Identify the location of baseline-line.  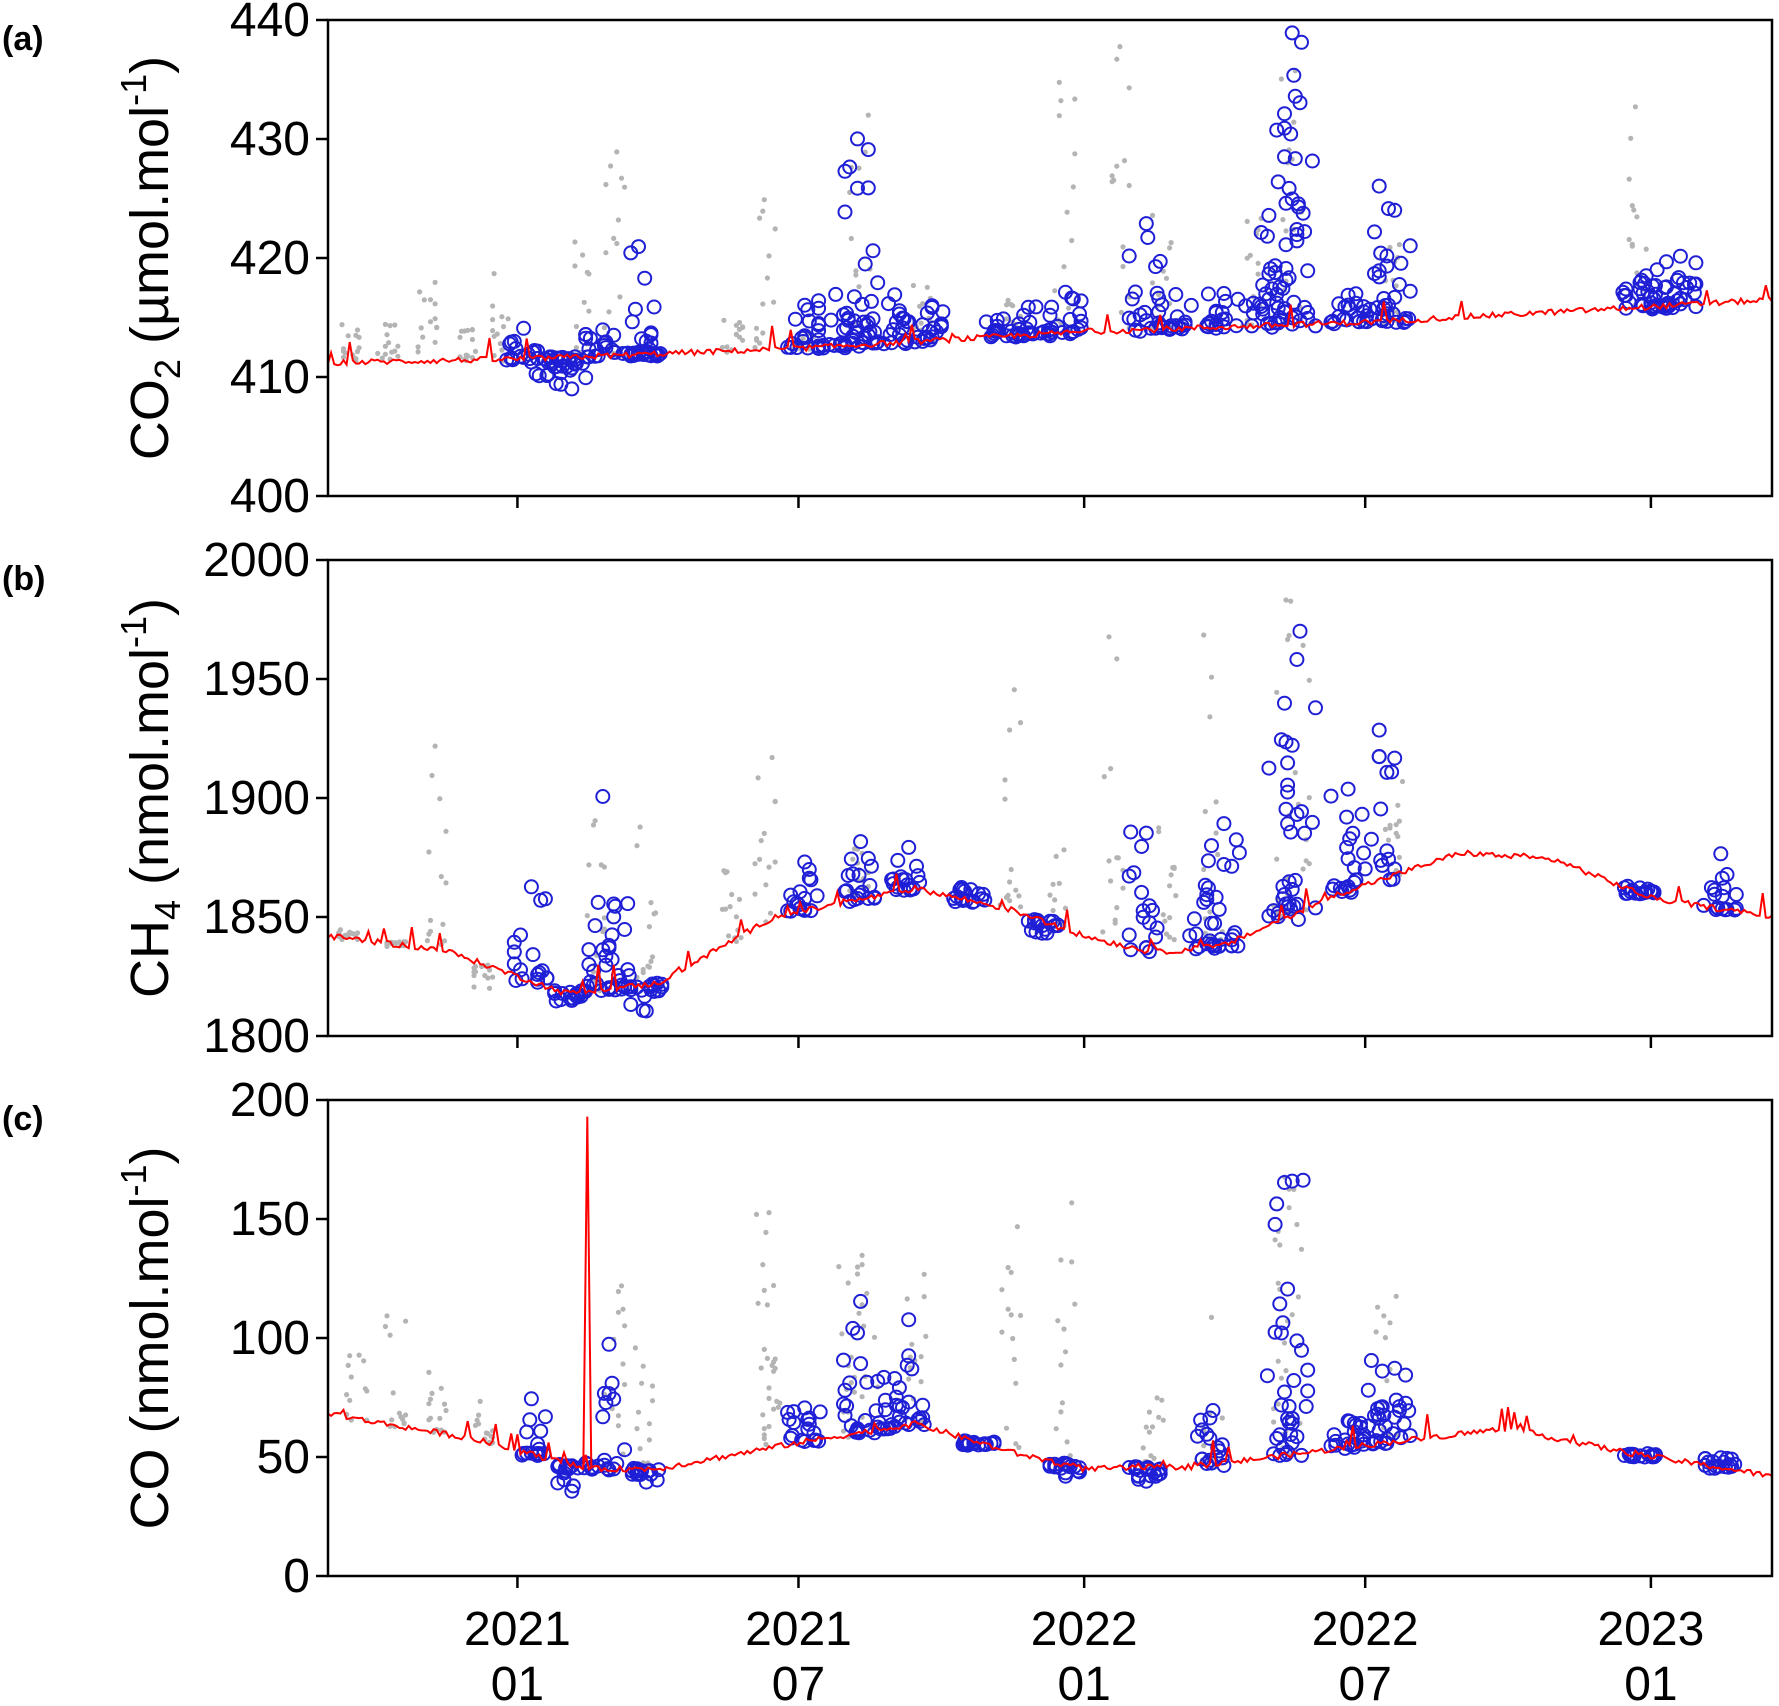
(1050, 326).